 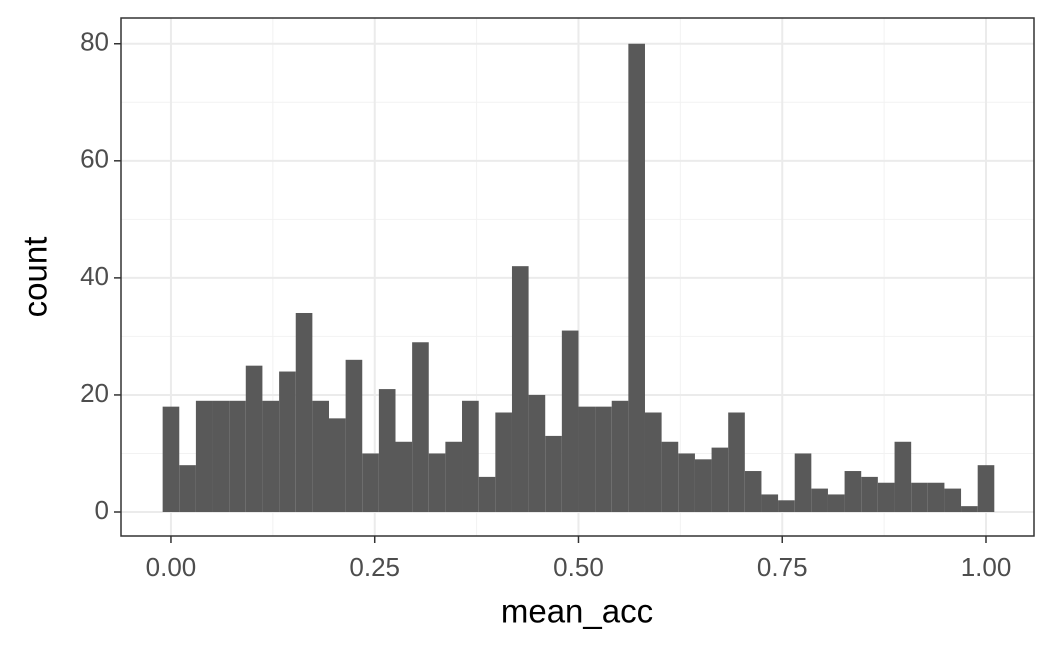 I want to click on y-tick-label: 40, so click(x=94, y=276).